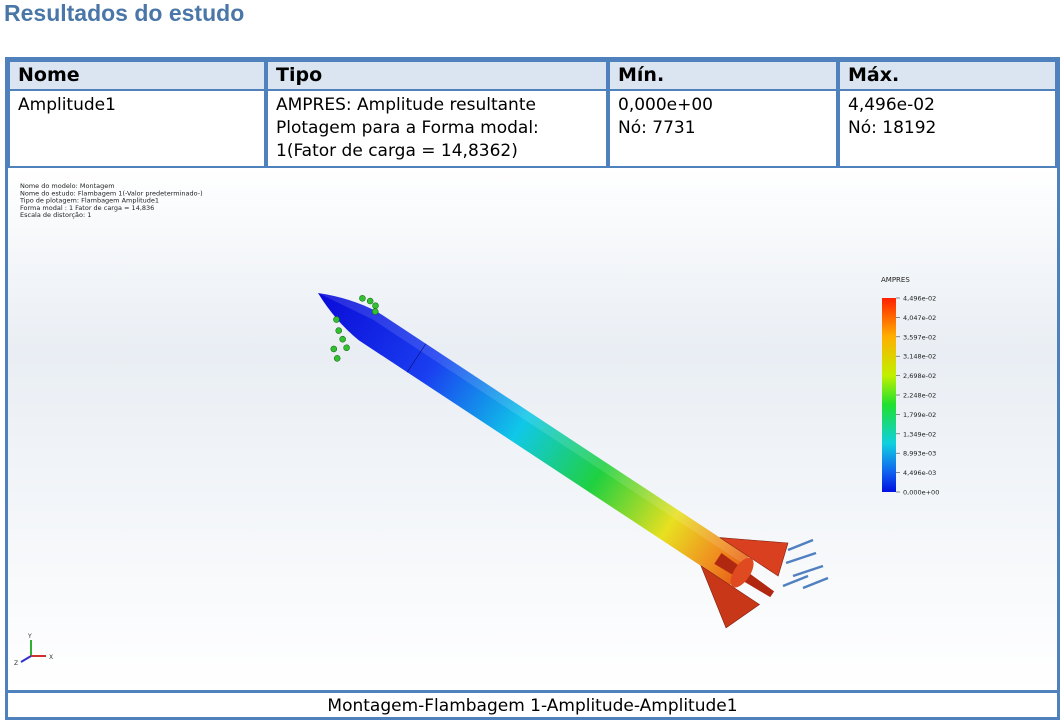 This screenshot has height=723, width=1064. What do you see at coordinates (919, 357) in the screenshot?
I see `legend-label: 3,148e-02` at bounding box center [919, 357].